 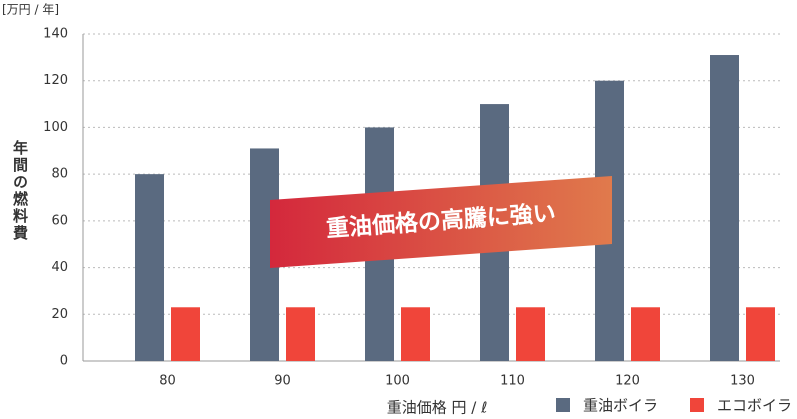 What do you see at coordinates (620, 406) in the screenshot?
I see `legend-label: 重油ボイラ` at bounding box center [620, 406].